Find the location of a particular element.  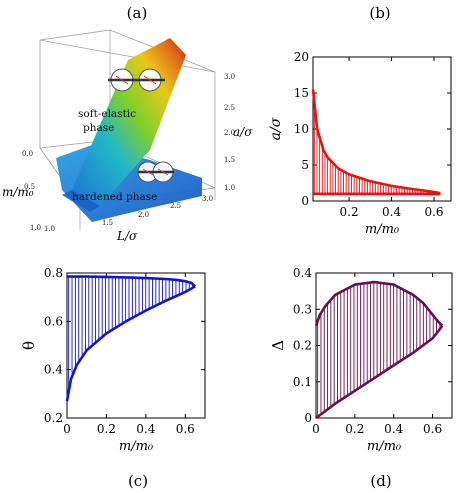

x-axis-label-b: m/m₀ is located at coordinates (382, 229).